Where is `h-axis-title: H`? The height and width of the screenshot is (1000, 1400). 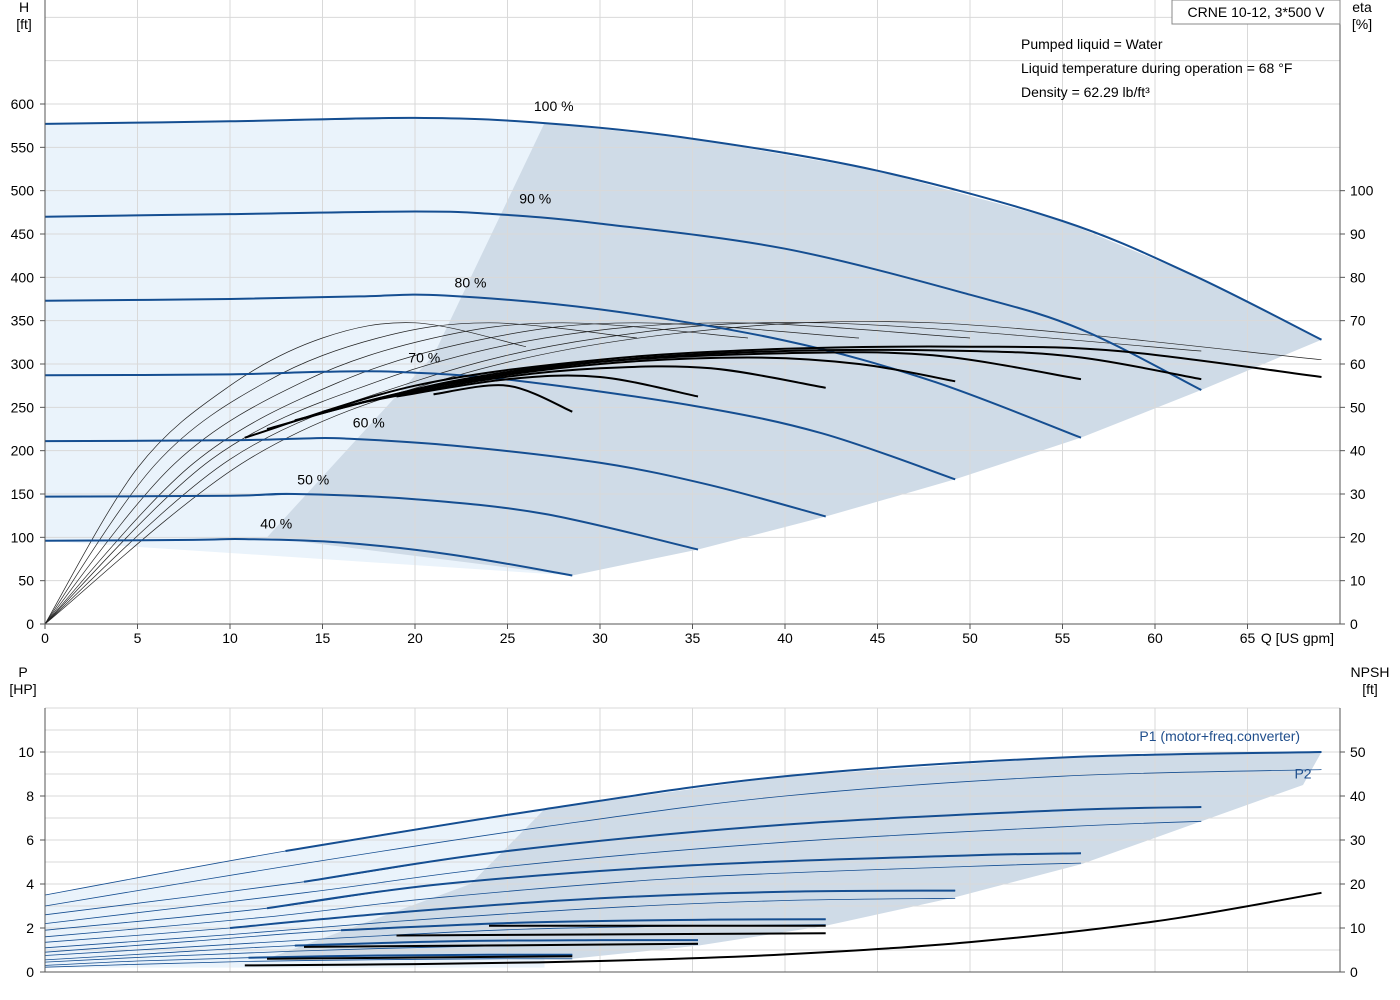 h-axis-title: H is located at coordinates (24, 7).